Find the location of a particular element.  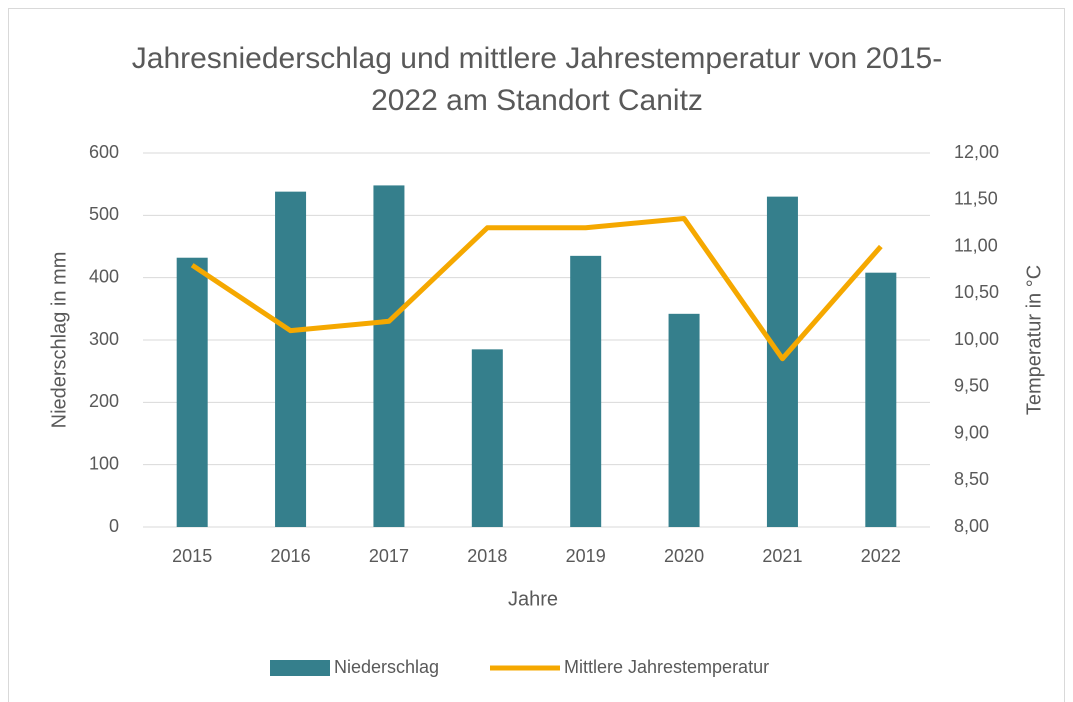

y2-tick-label: 10,50 is located at coordinates (976, 292).